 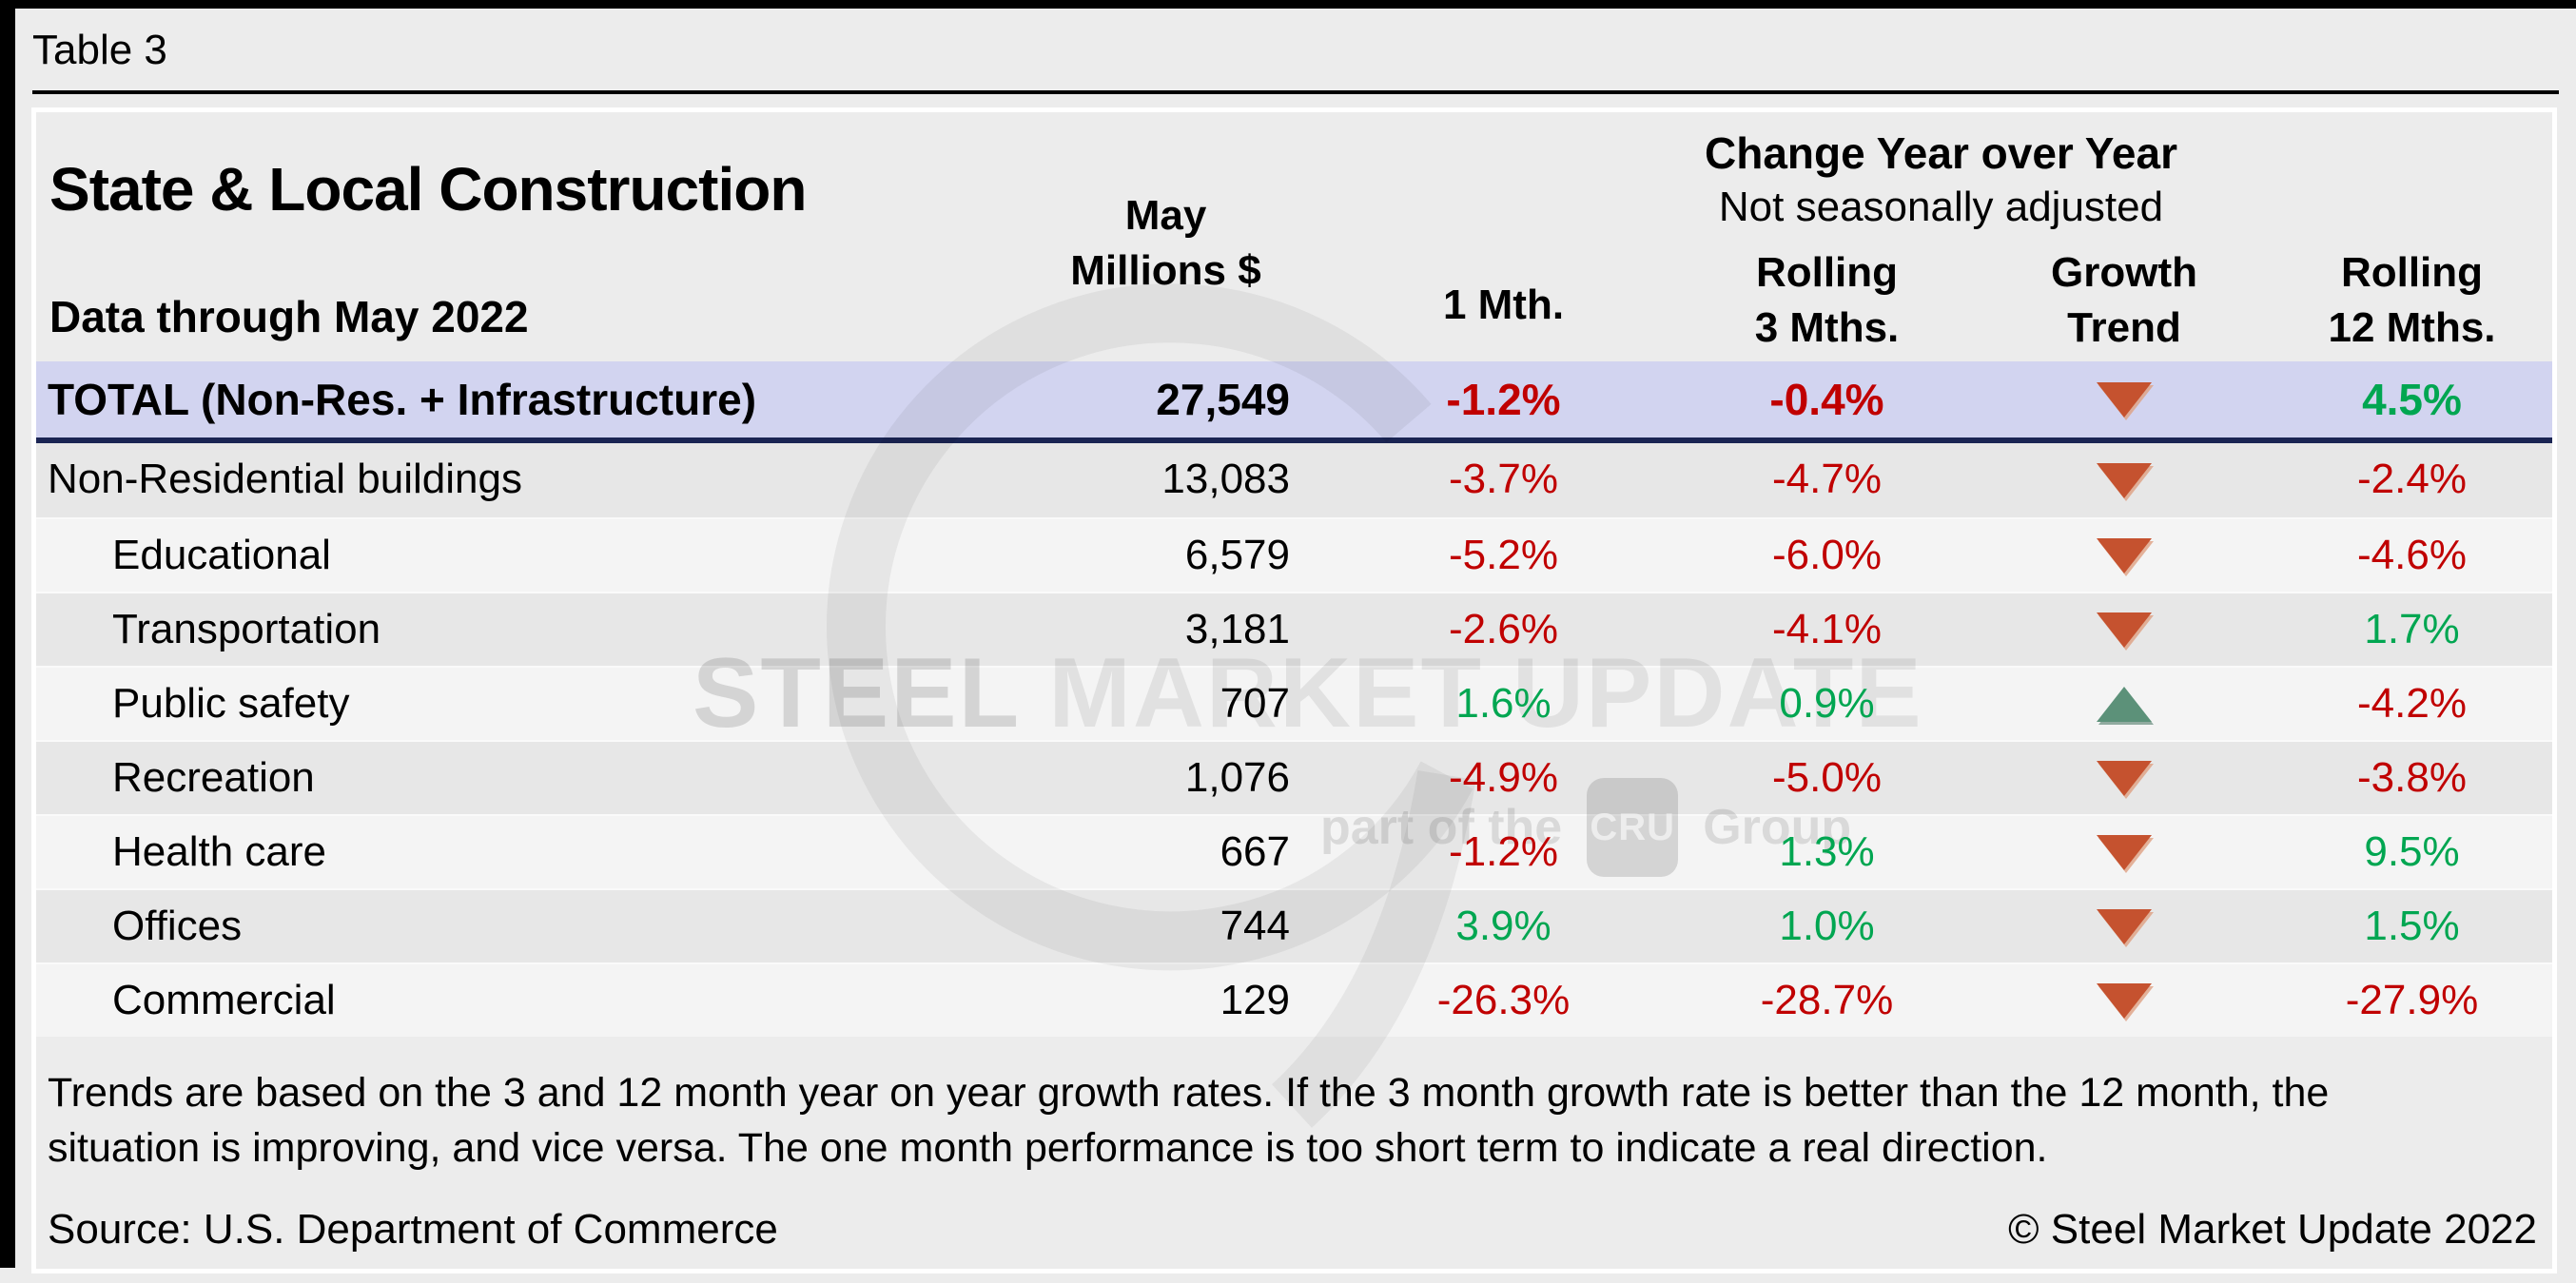 I want to click on row-value-12mths: 1.7%, so click(x=2412, y=629).